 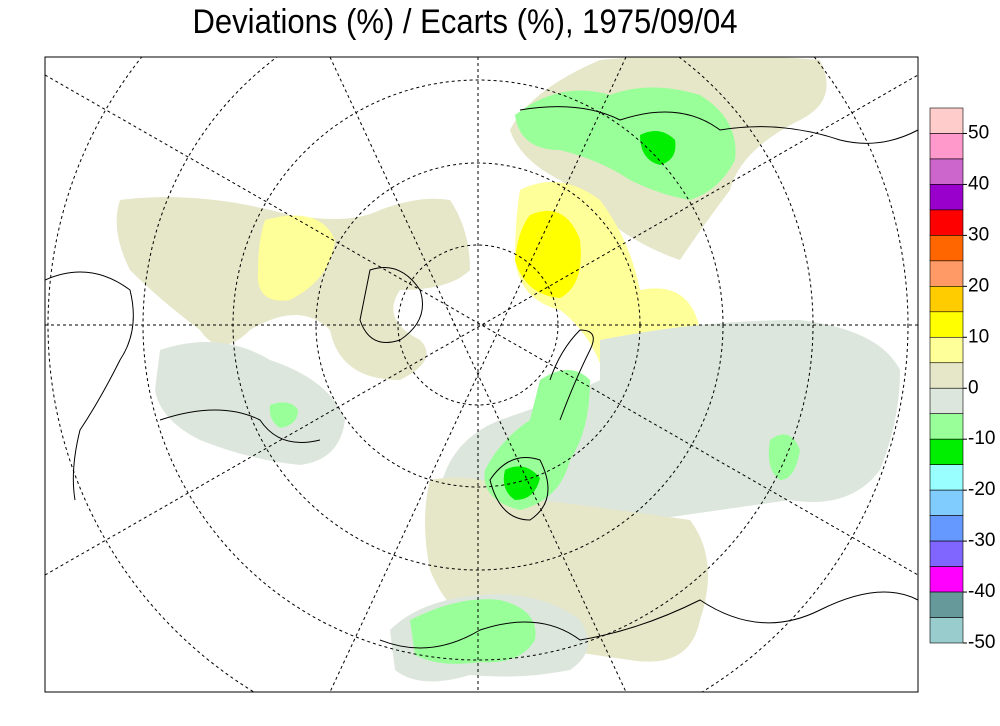 What do you see at coordinates (465, 22) in the screenshot?
I see `title: Deviations (%) / Ecarts (%), 1975/09/04` at bounding box center [465, 22].